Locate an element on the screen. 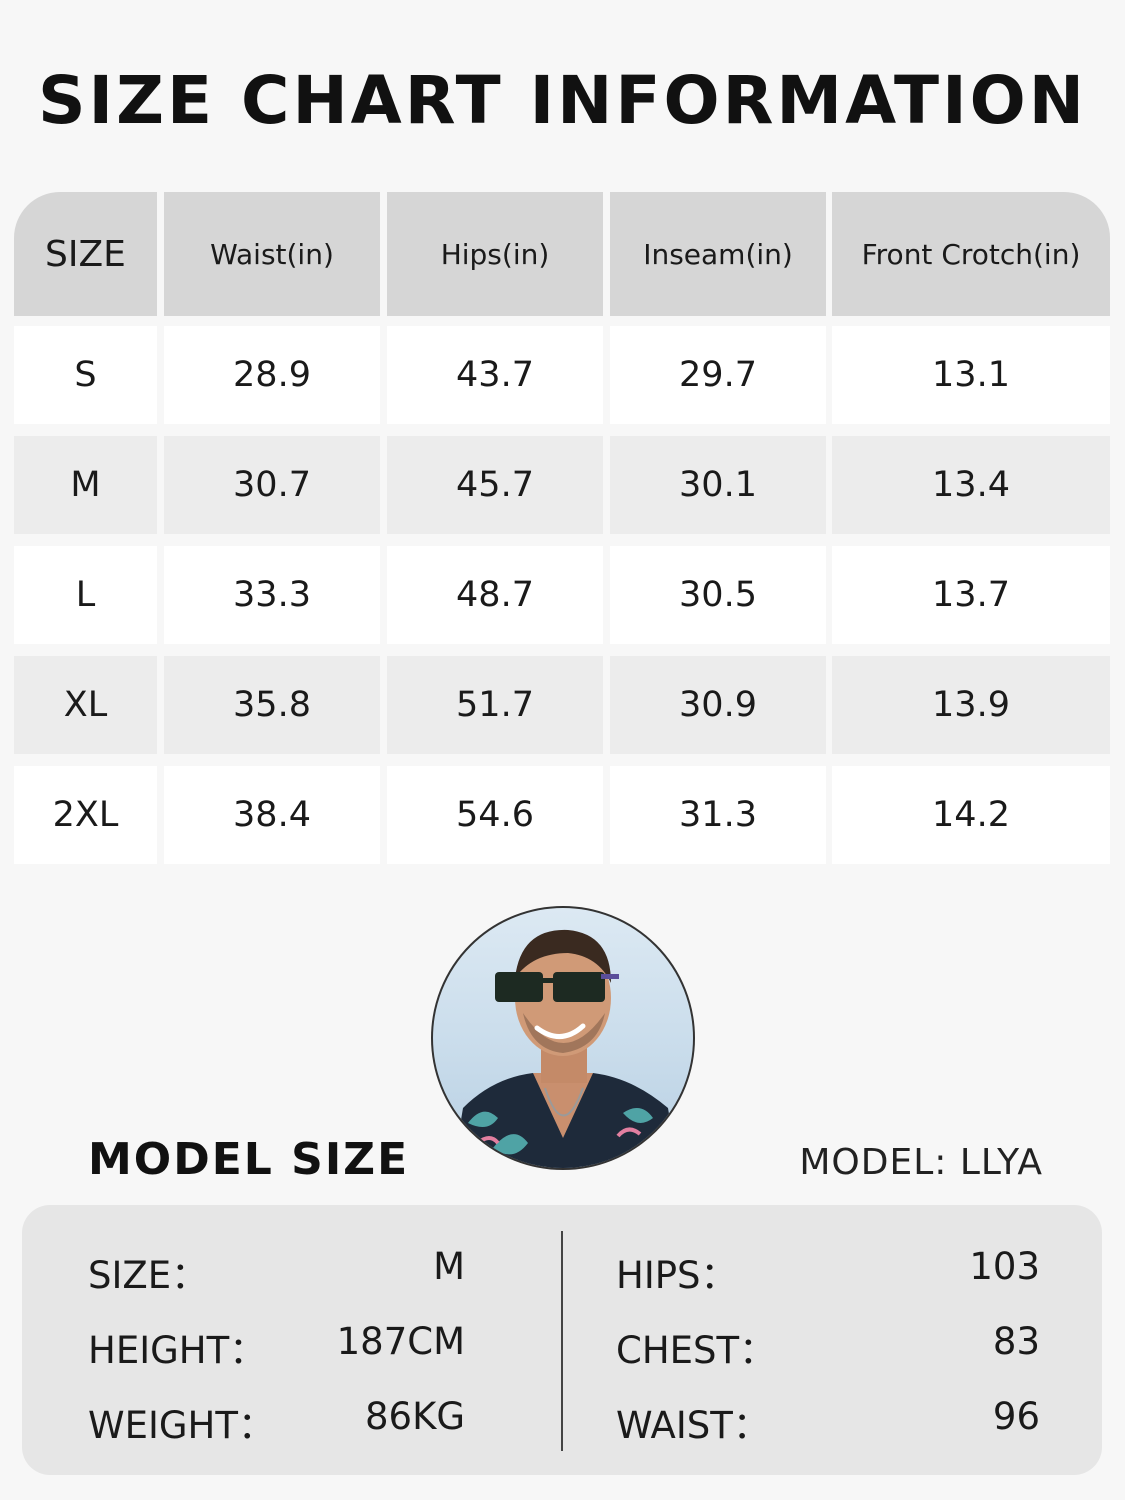  table-row: 2XL 38.4 54.6 31.3 14.2 is located at coordinates (562, 815).